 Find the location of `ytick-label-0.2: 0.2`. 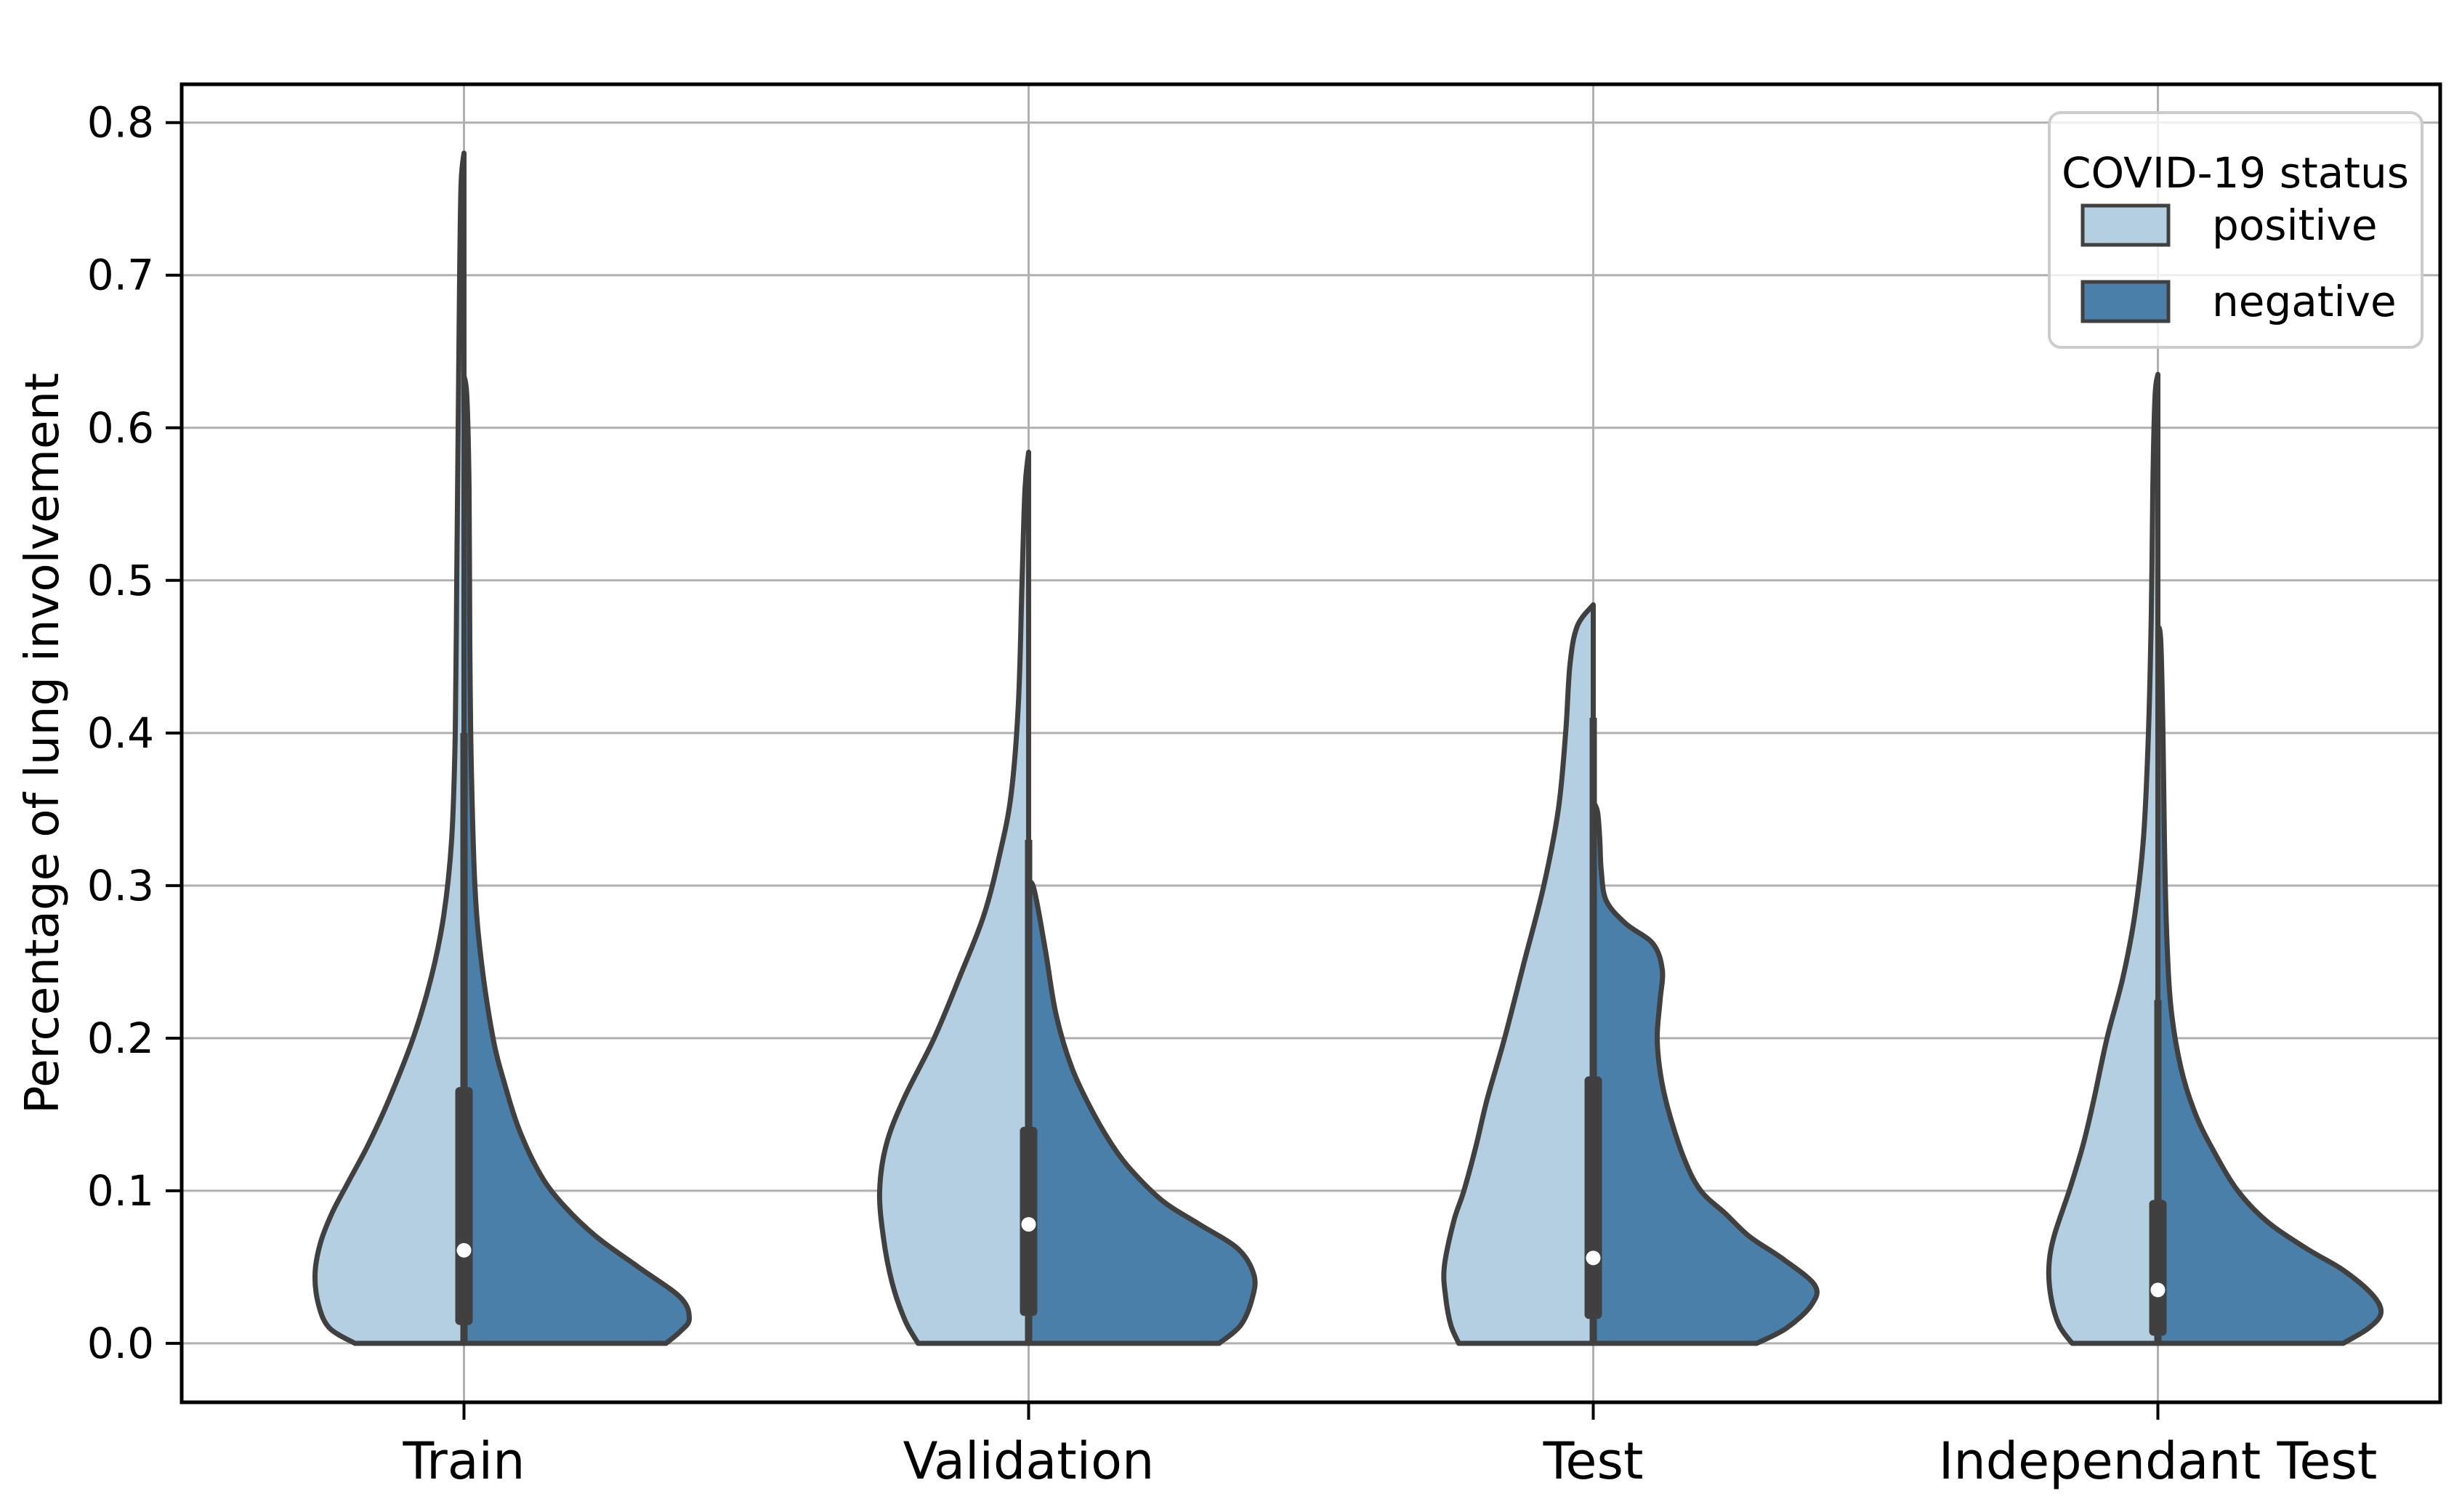

ytick-label-0.2: 0.2 is located at coordinates (120, 1038).